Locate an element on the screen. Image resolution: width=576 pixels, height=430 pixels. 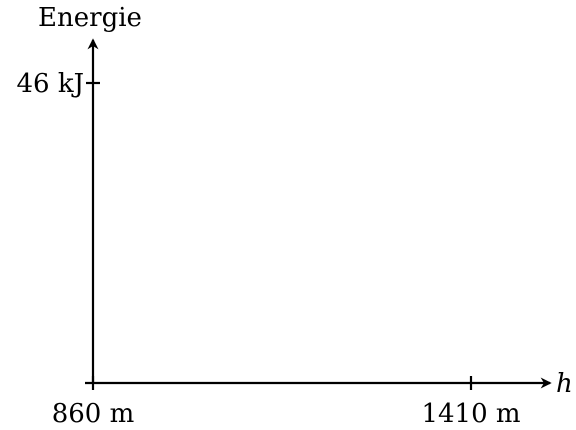
x-tick-label: 1410 m is located at coordinates (470, 414).